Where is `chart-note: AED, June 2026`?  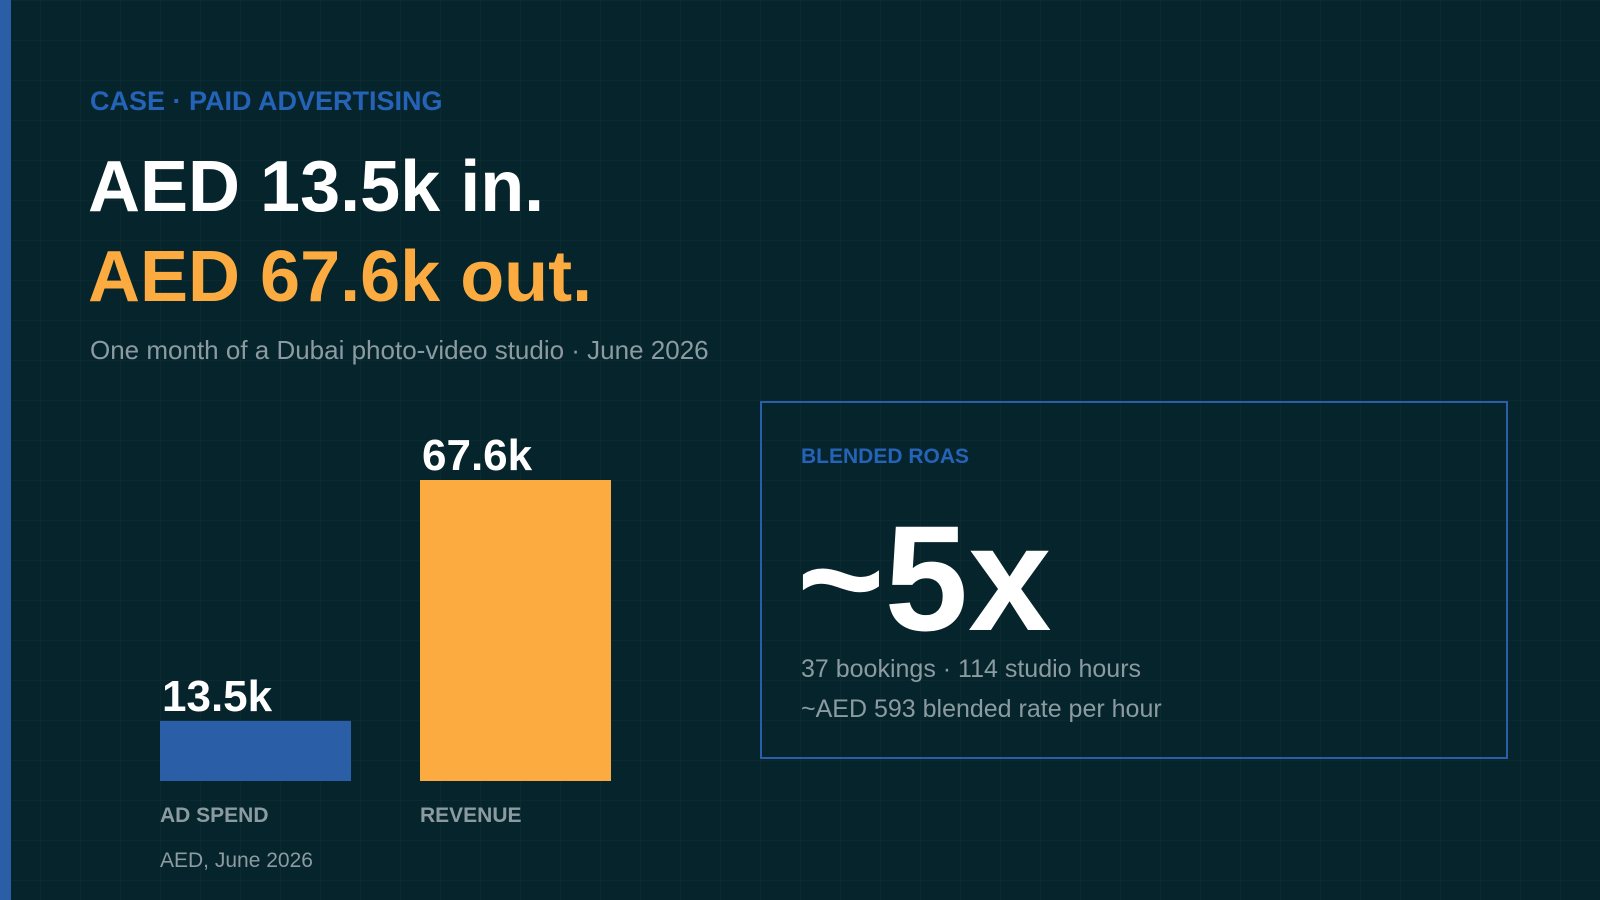 chart-note: AED, June 2026 is located at coordinates (236, 860).